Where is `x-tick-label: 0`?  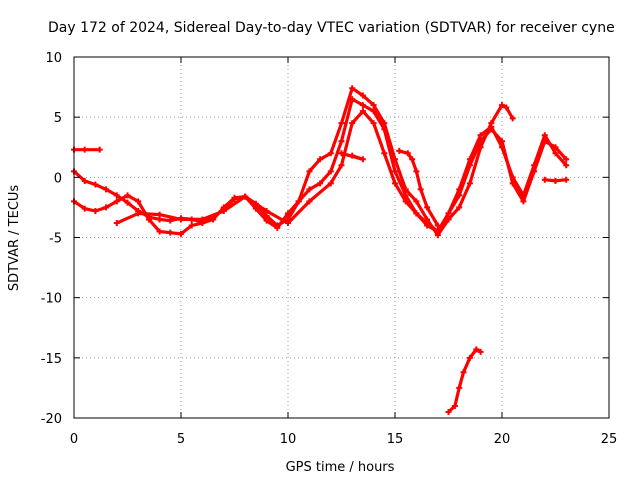 x-tick-label: 0 is located at coordinates (74, 439).